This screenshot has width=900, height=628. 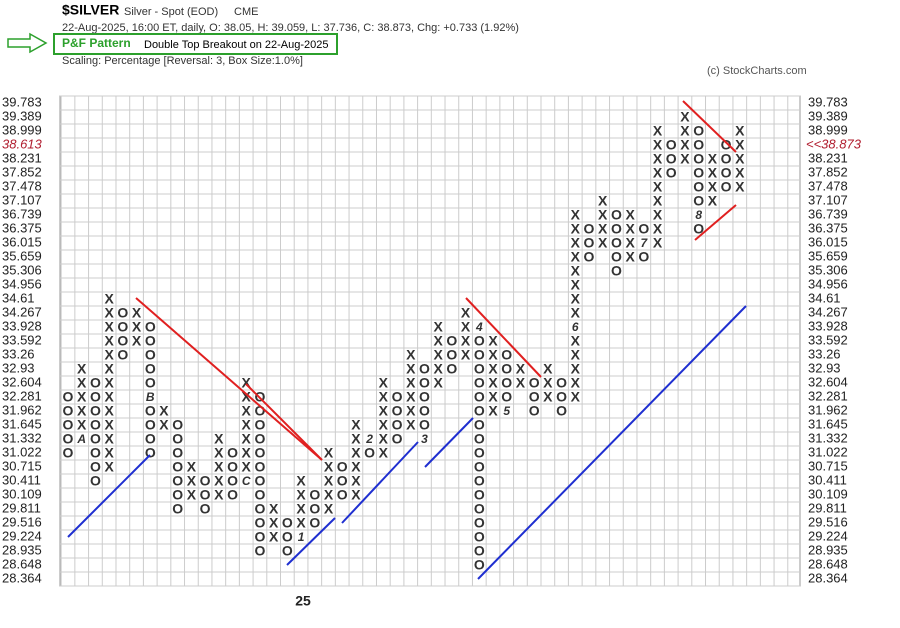 I want to click on y-tick-label: 30.109, so click(x=22, y=493).